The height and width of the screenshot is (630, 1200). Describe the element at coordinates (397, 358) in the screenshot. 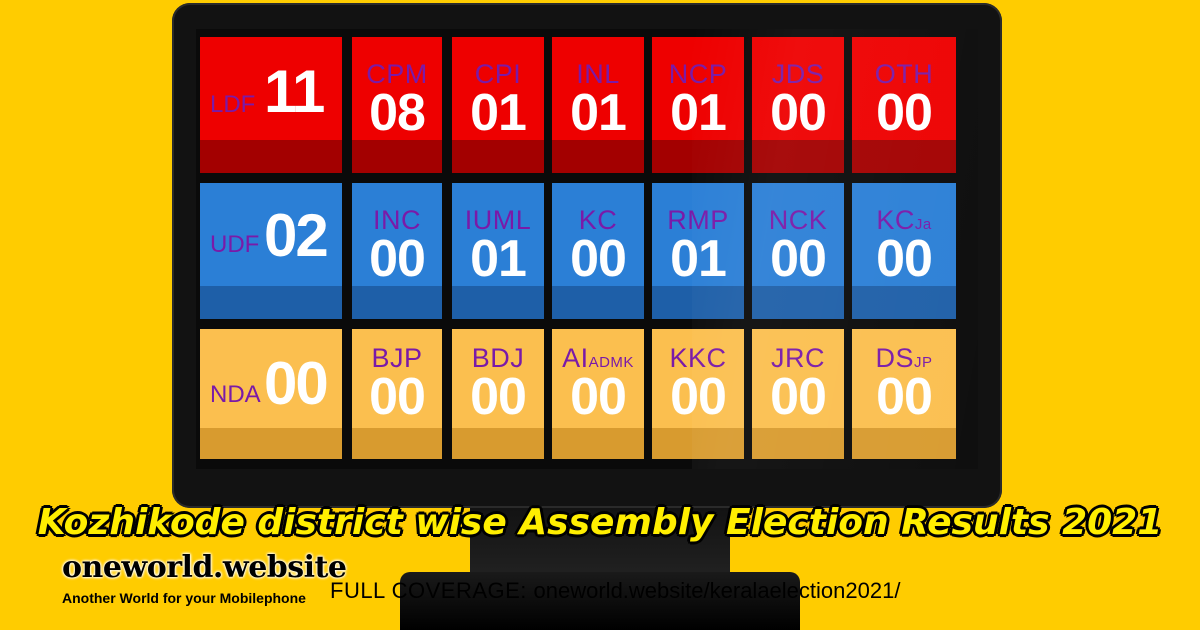

I see `party-name: BJP` at that location.